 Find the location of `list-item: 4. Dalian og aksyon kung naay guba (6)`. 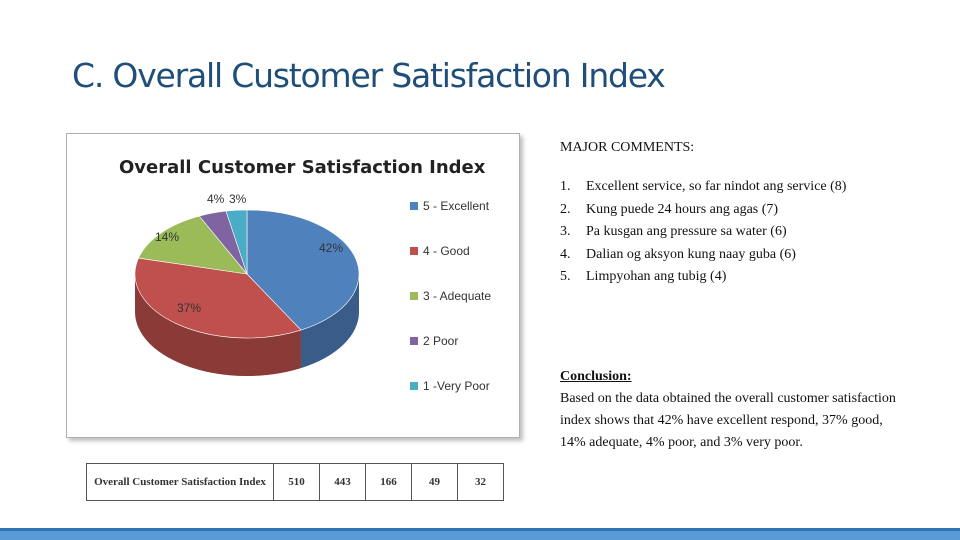

list-item: 4. Dalian og aksyon kung naay guba (6) is located at coordinates (678, 254).